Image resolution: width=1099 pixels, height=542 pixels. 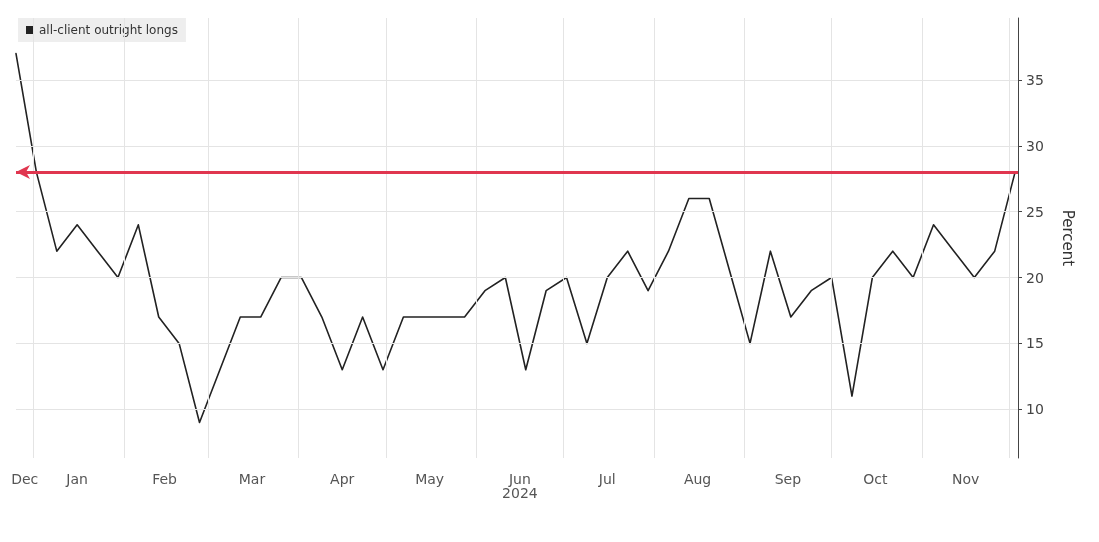 What do you see at coordinates (1067, 238) in the screenshot?
I see `y-axis-title: Percent` at bounding box center [1067, 238].